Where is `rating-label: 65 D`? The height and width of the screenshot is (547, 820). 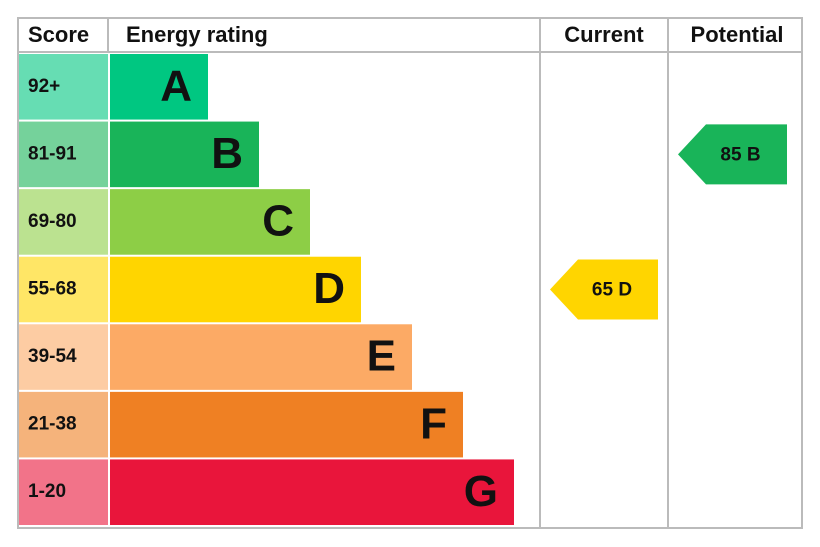 rating-label: 65 D is located at coordinates (612, 290).